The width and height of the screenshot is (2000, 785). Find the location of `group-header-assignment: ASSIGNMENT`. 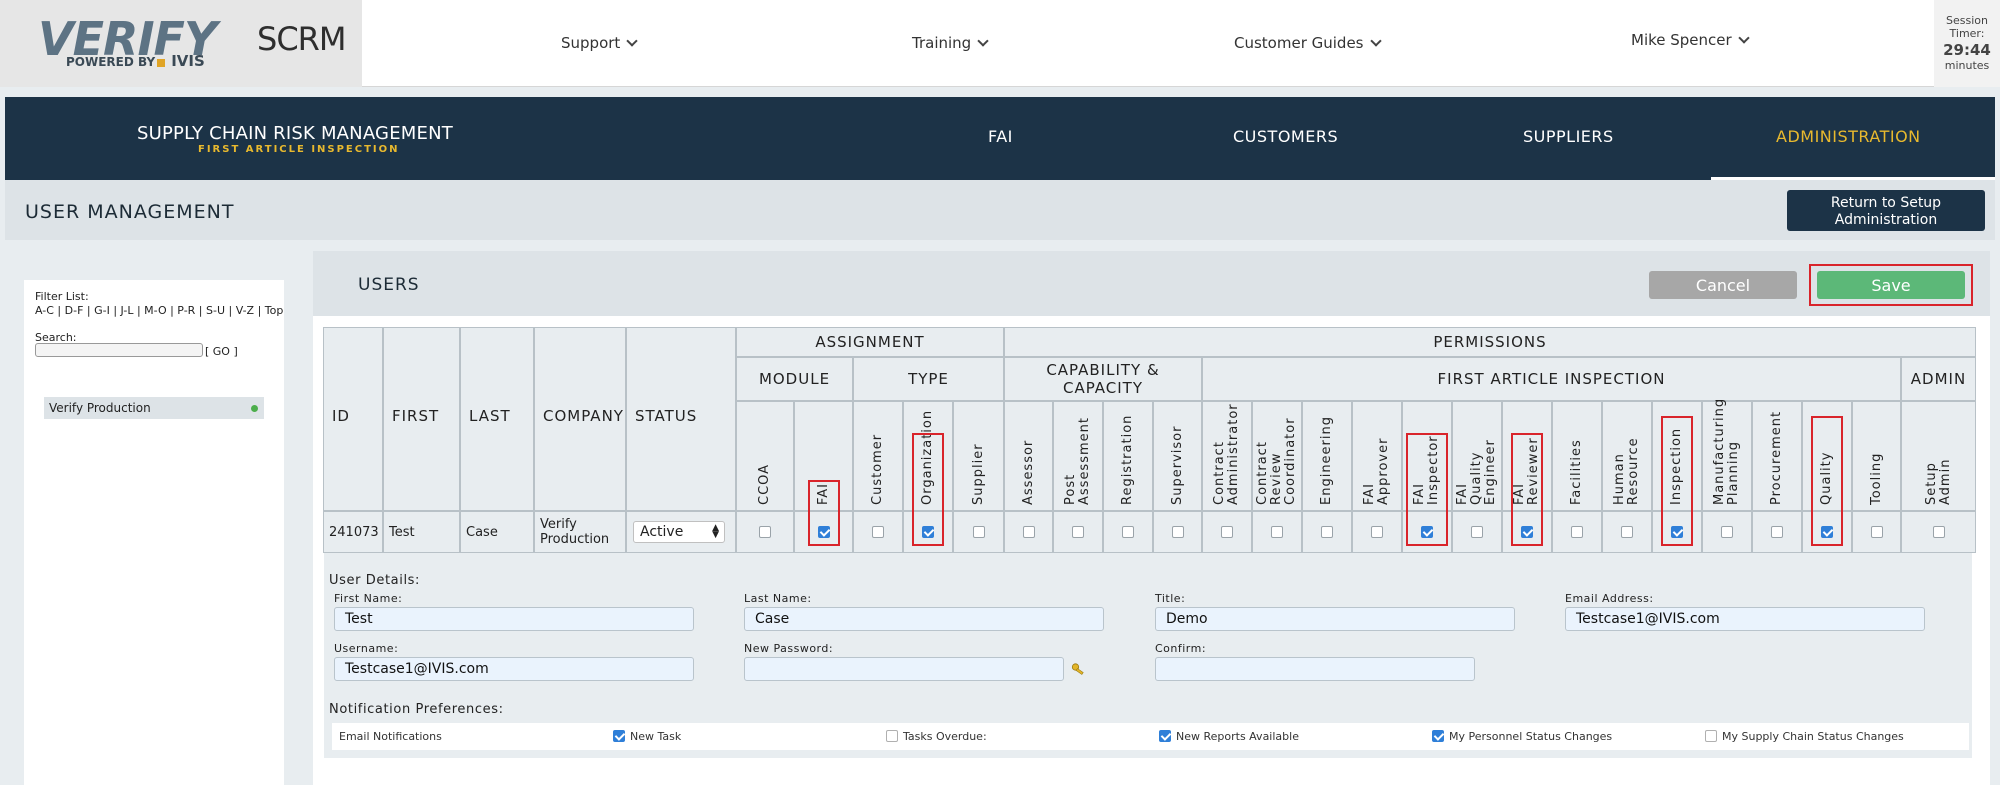

group-header-assignment: ASSIGNMENT is located at coordinates (870, 342).